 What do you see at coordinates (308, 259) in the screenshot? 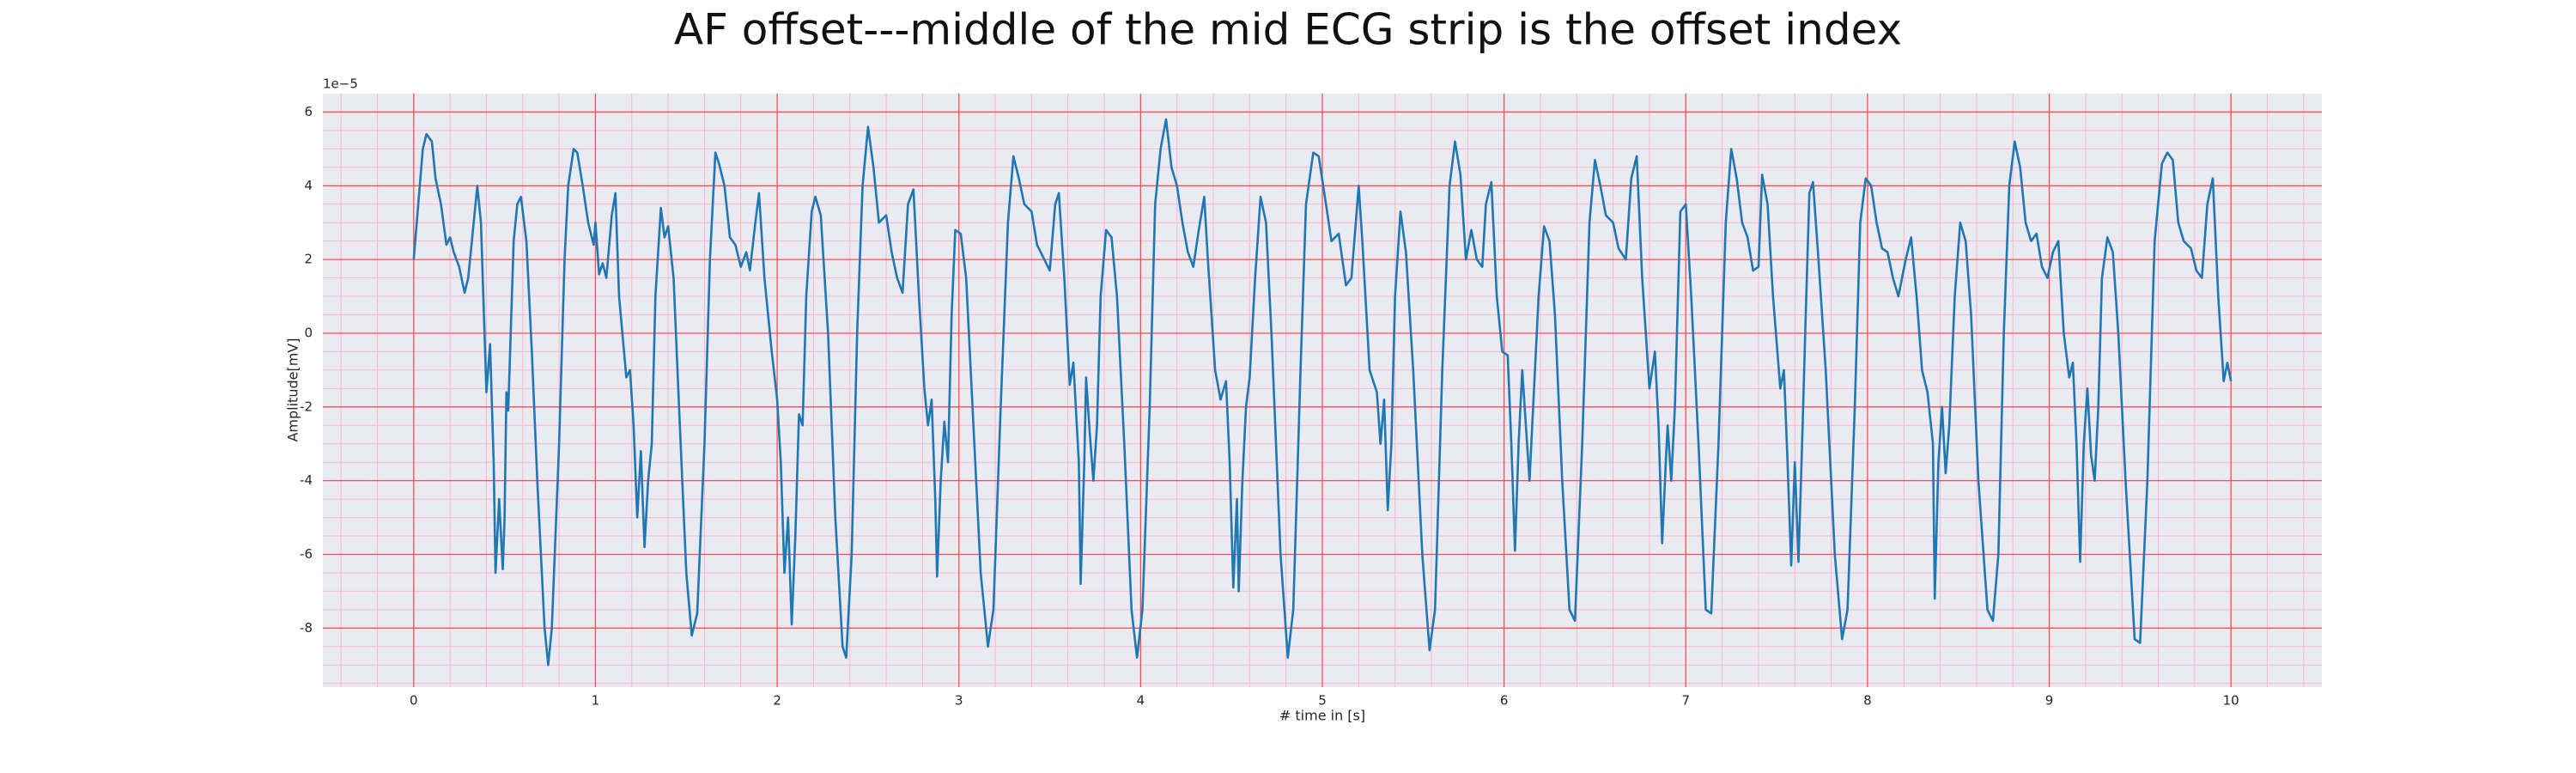
I see `y-tick-label: 2` at bounding box center [308, 259].